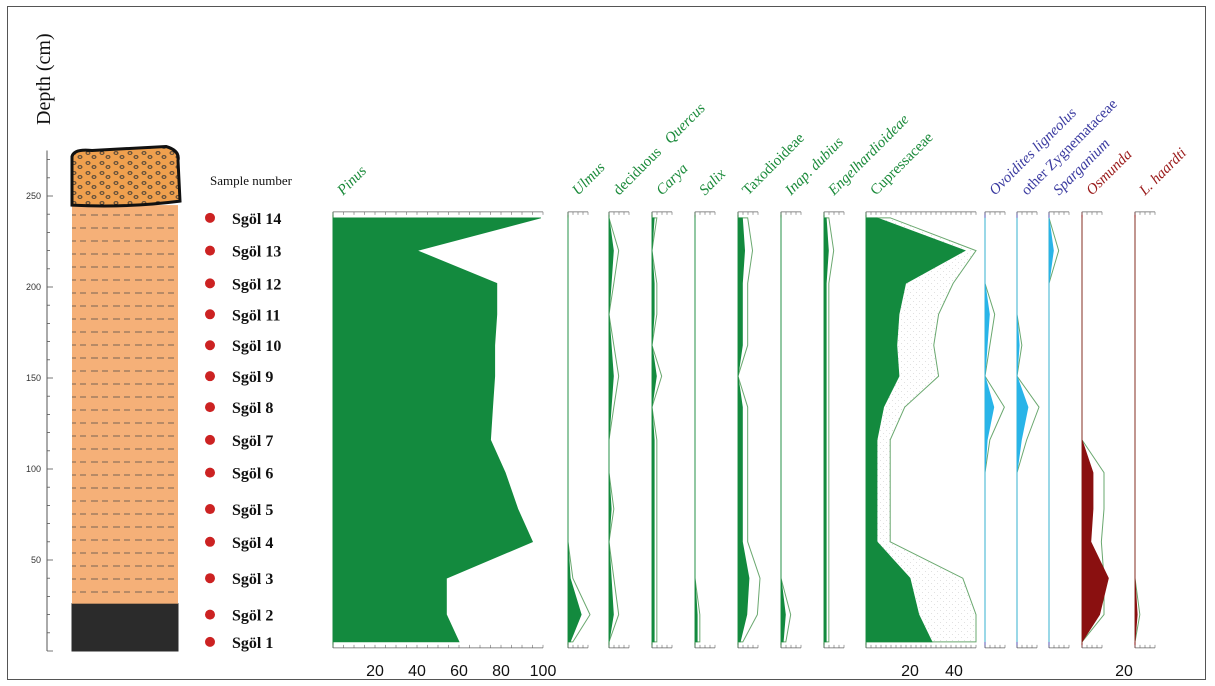 The image size is (1215, 686). What do you see at coordinates (256, 284) in the screenshot?
I see `sample-label: Sgöl 12` at bounding box center [256, 284].